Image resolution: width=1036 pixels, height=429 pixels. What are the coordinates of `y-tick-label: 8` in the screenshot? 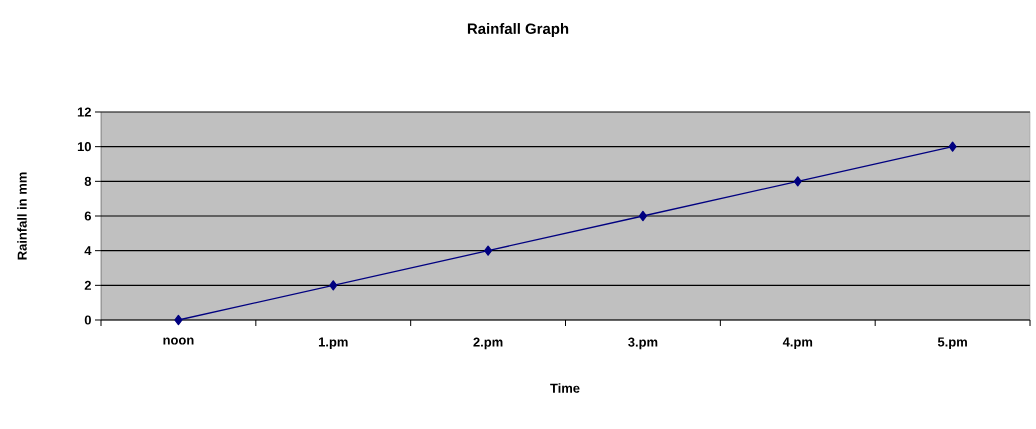 It's located at (88, 181).